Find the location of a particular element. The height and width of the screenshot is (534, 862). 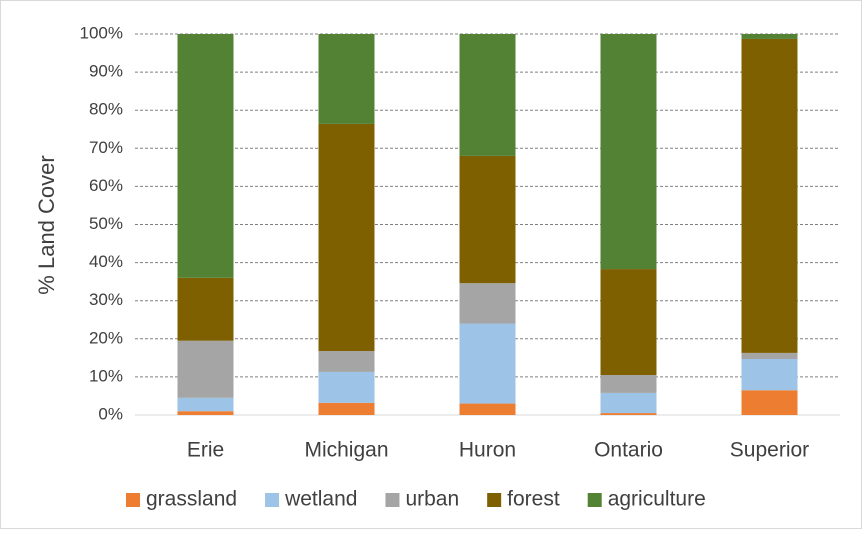

x-tick-label: Ontario is located at coordinates (628, 450).